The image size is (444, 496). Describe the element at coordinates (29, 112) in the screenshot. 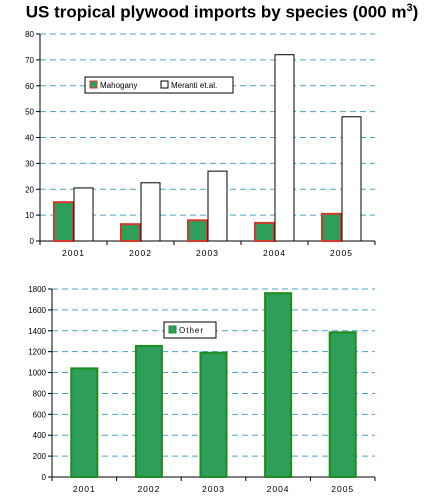

I see `y-tick-label: 50` at that location.